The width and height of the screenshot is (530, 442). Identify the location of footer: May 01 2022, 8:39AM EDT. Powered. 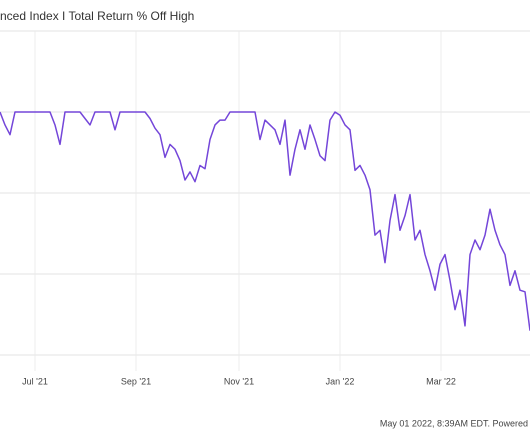
(454, 423).